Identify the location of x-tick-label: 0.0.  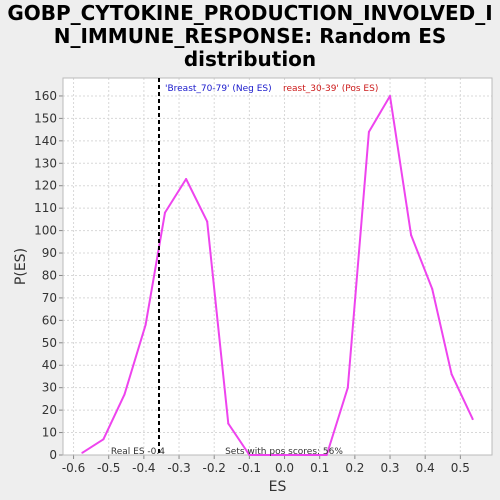
(284, 468).